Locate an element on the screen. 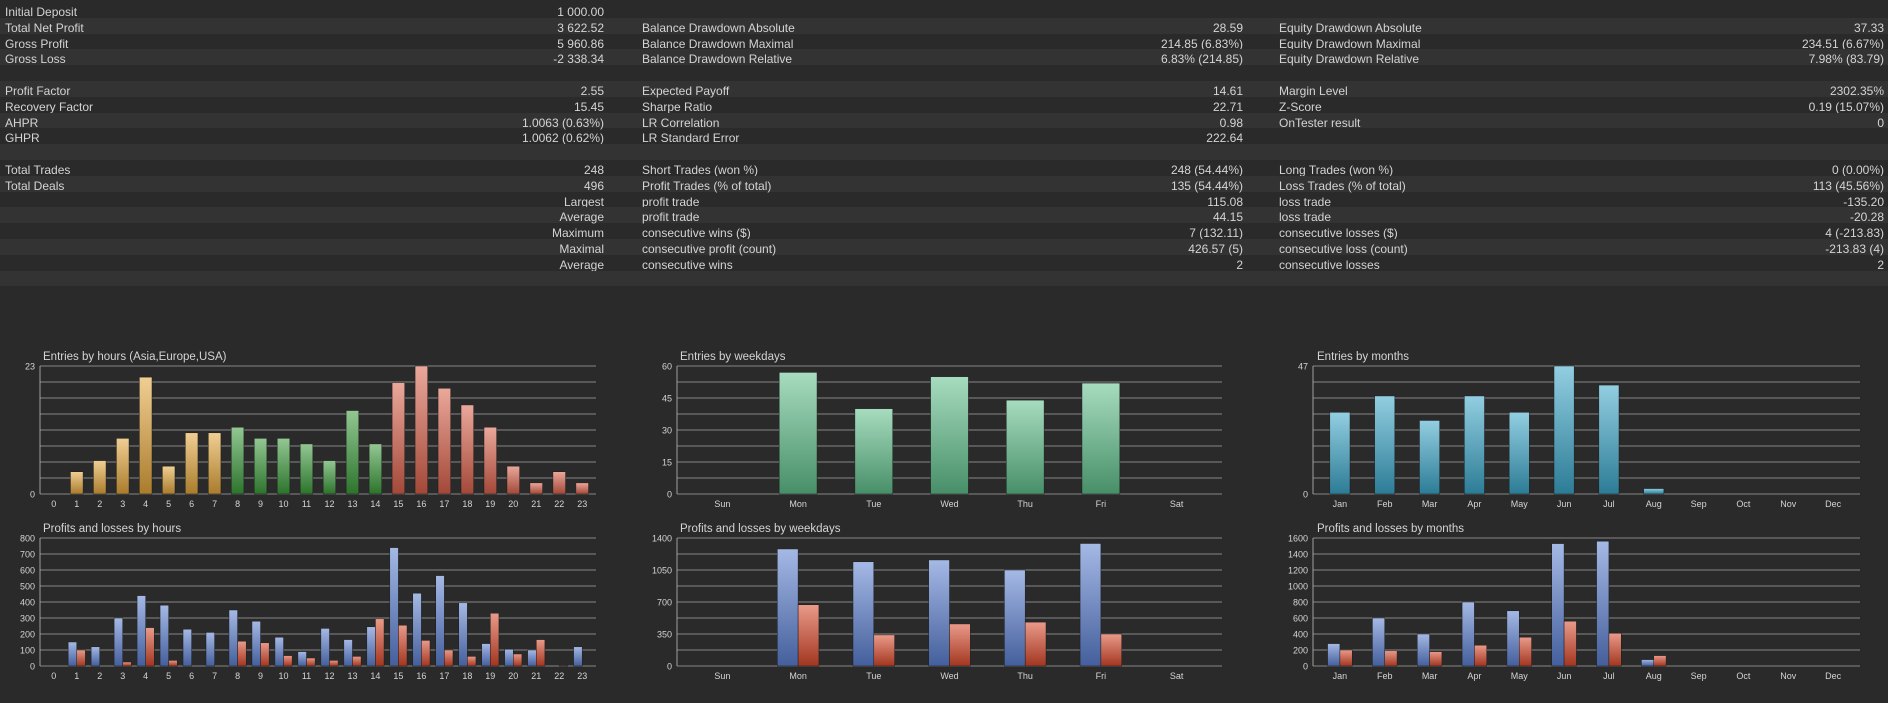 The image size is (1888, 703). y-tick-label: 30 is located at coordinates (667, 431).